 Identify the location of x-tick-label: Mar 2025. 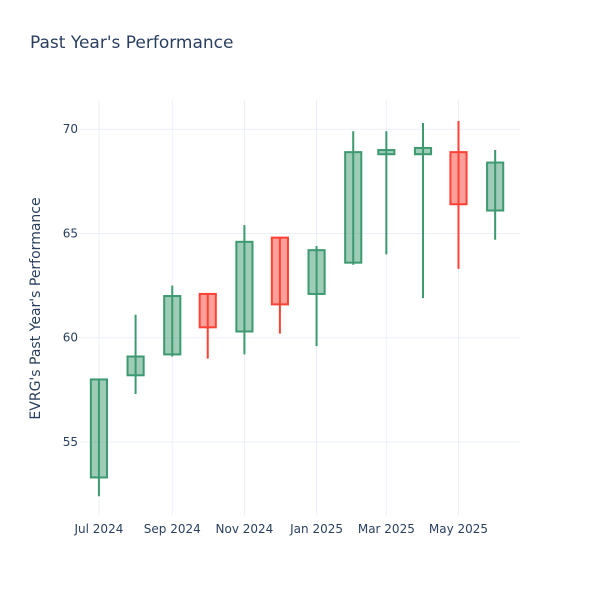
(386, 529).